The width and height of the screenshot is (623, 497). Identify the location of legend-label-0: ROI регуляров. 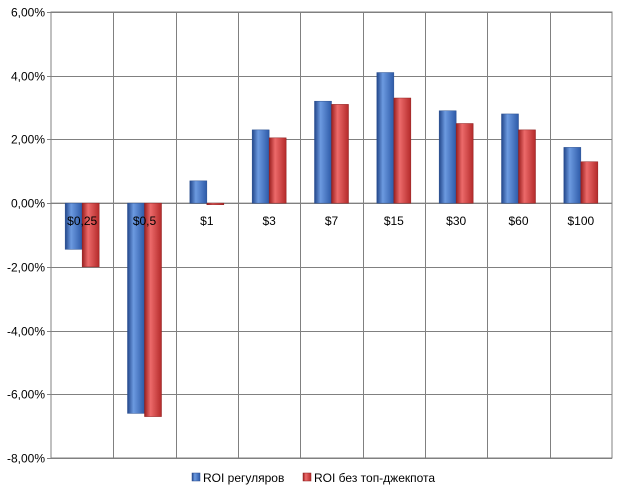
(243, 478).